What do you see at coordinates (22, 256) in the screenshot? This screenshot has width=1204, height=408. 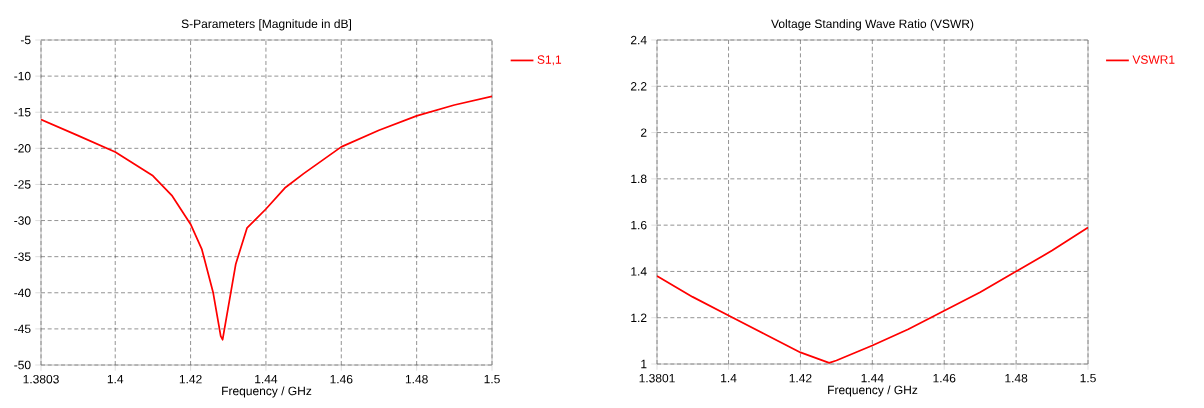 I see `y-tick-label: -35` at bounding box center [22, 256].